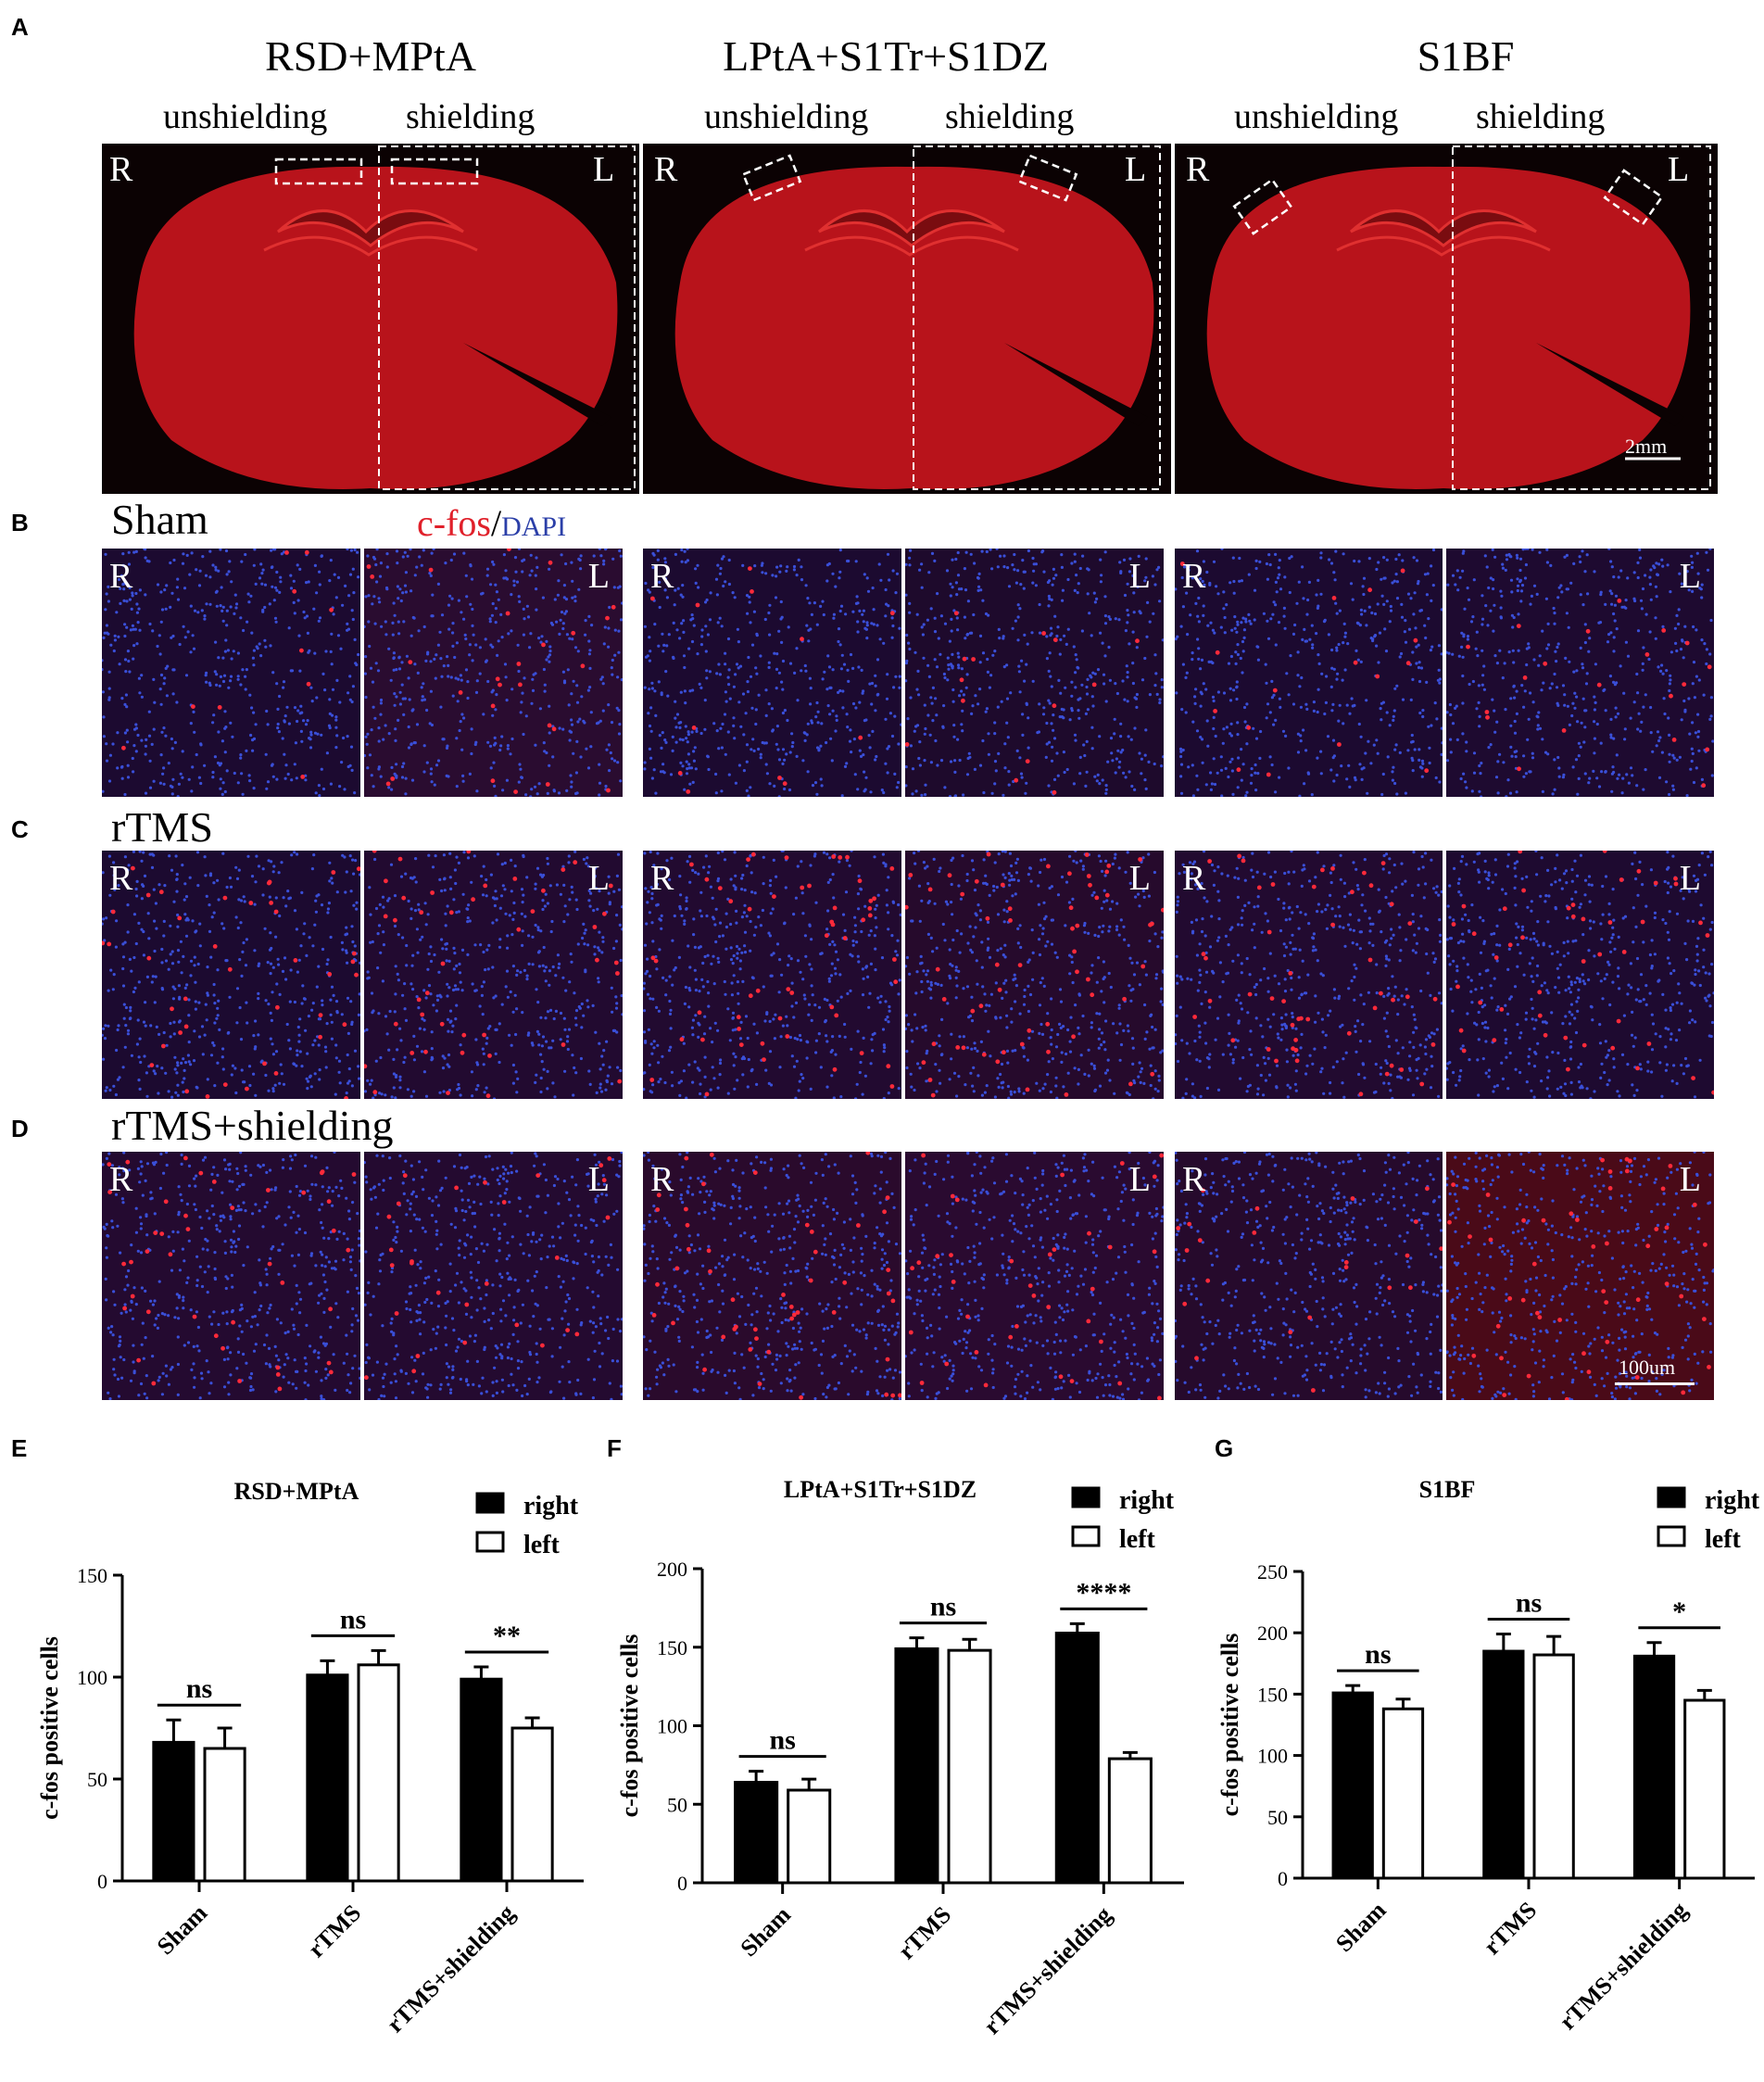  What do you see at coordinates (470, 116) in the screenshot?
I see `shielding-label-1: shielding` at bounding box center [470, 116].